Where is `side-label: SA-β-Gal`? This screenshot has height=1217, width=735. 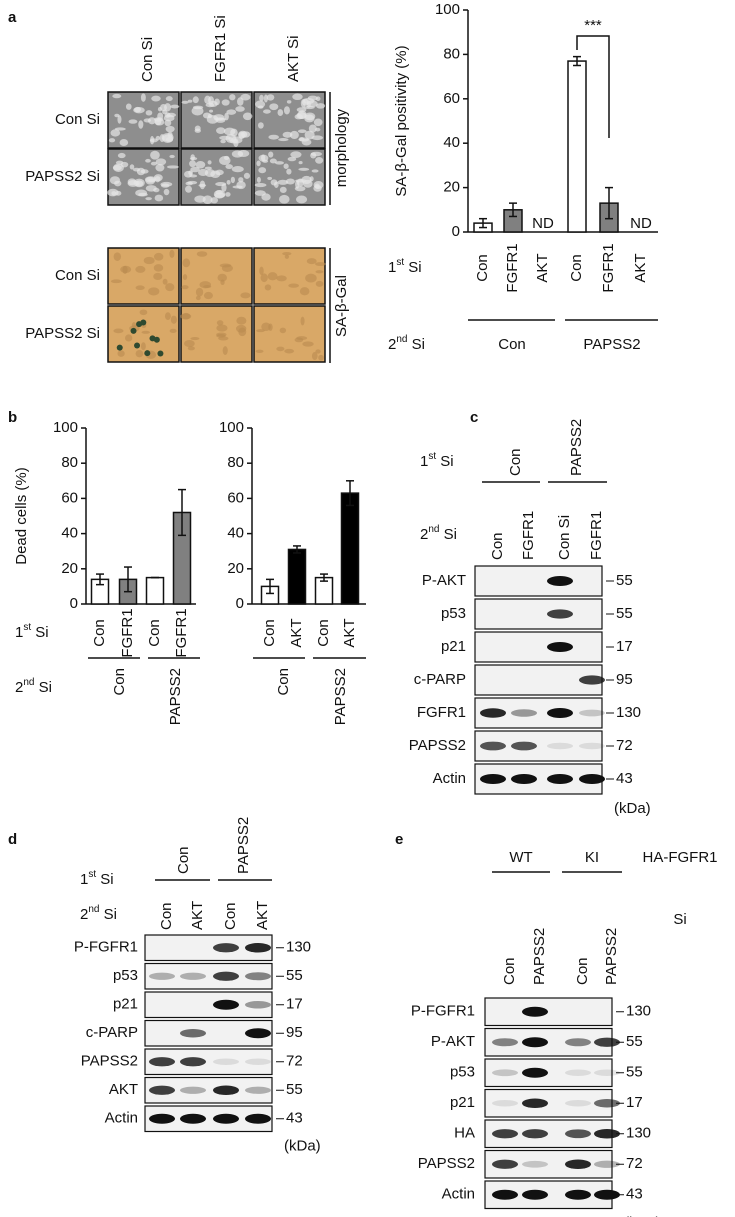
side-label: SA-β-Gal is located at coordinates (341, 306).